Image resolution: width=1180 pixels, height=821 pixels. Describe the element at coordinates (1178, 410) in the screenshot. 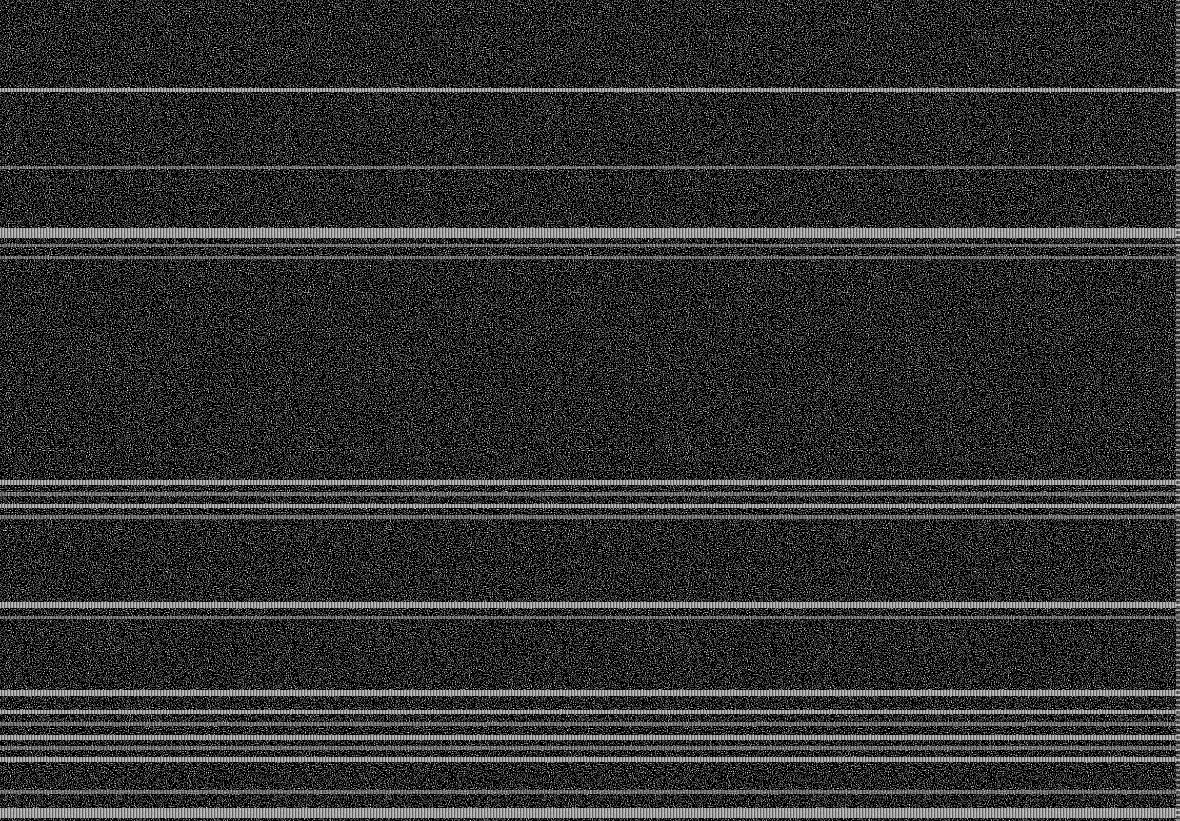

I see `scan-right-edge` at that location.